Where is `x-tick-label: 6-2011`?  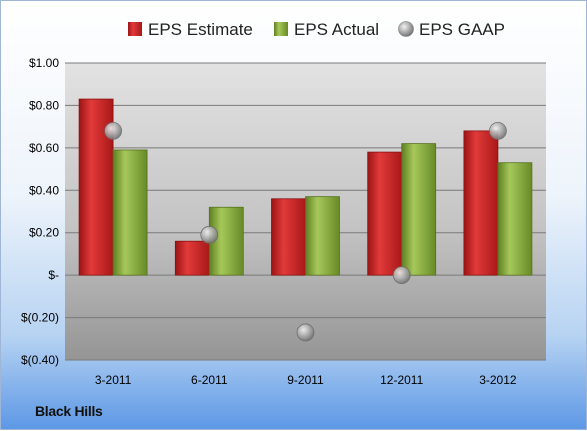
x-tick-label: 6-2011 is located at coordinates (209, 380).